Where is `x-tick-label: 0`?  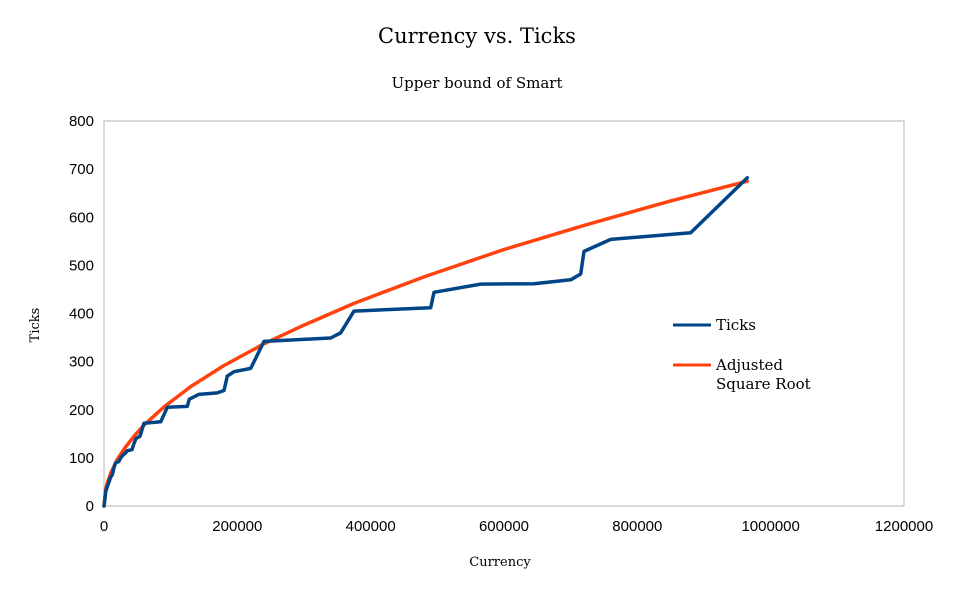 x-tick-label: 0 is located at coordinates (104, 526).